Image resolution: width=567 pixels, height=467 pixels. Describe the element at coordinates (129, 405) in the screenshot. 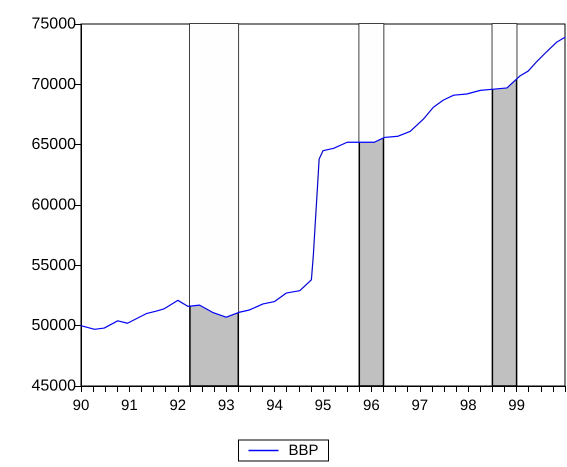

I see `x-tick-label: 91` at that location.